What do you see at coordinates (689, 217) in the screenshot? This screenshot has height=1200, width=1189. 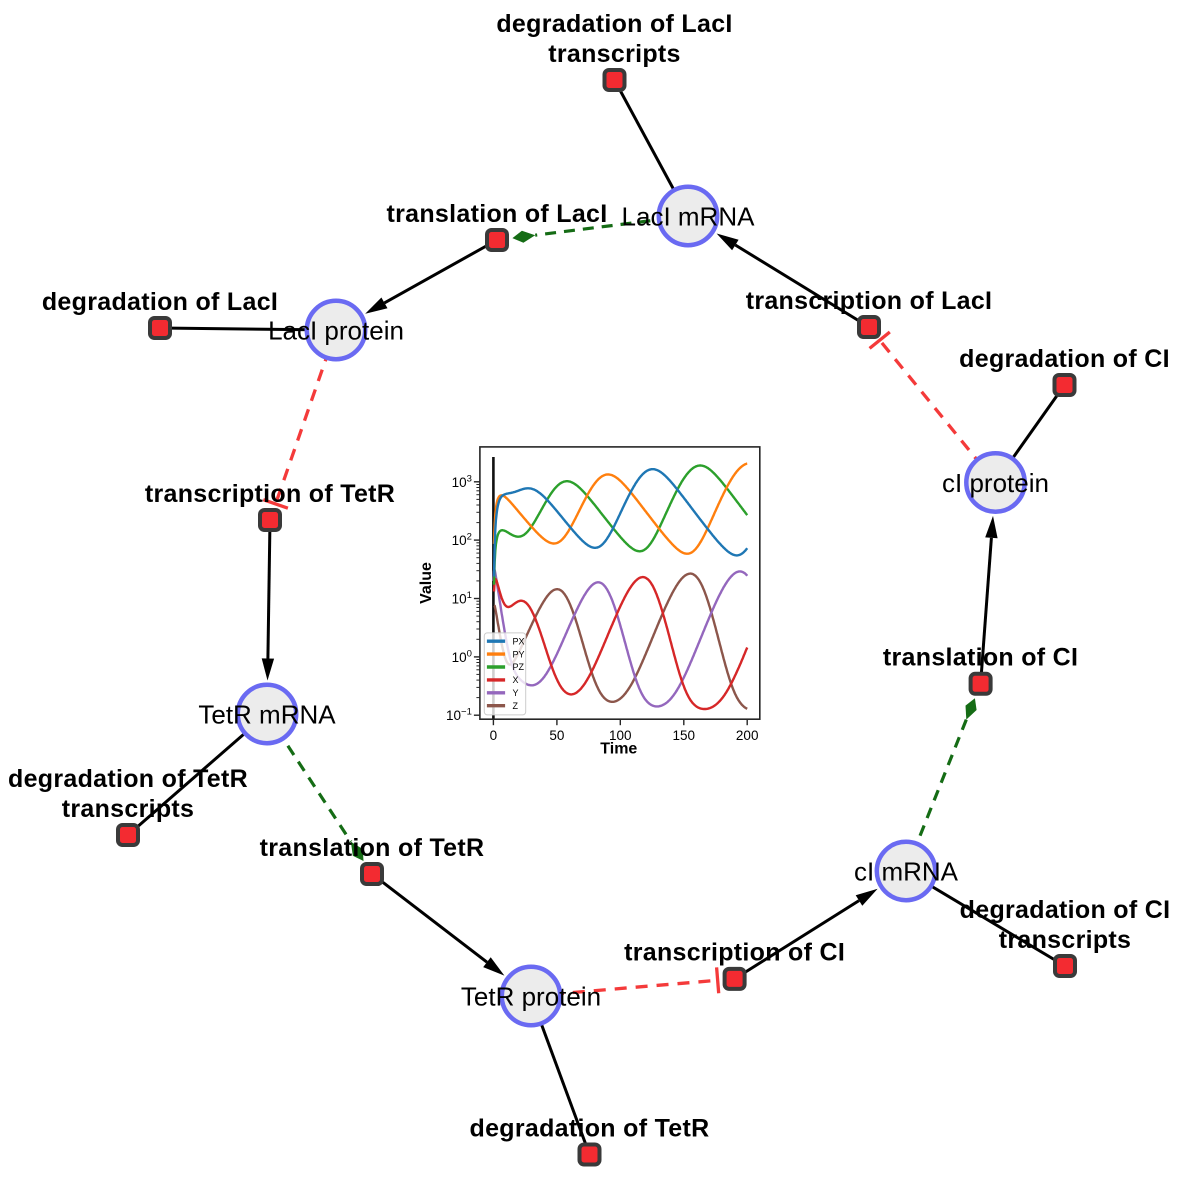 I see `svg-text: LacI mRNA` at bounding box center [689, 217].